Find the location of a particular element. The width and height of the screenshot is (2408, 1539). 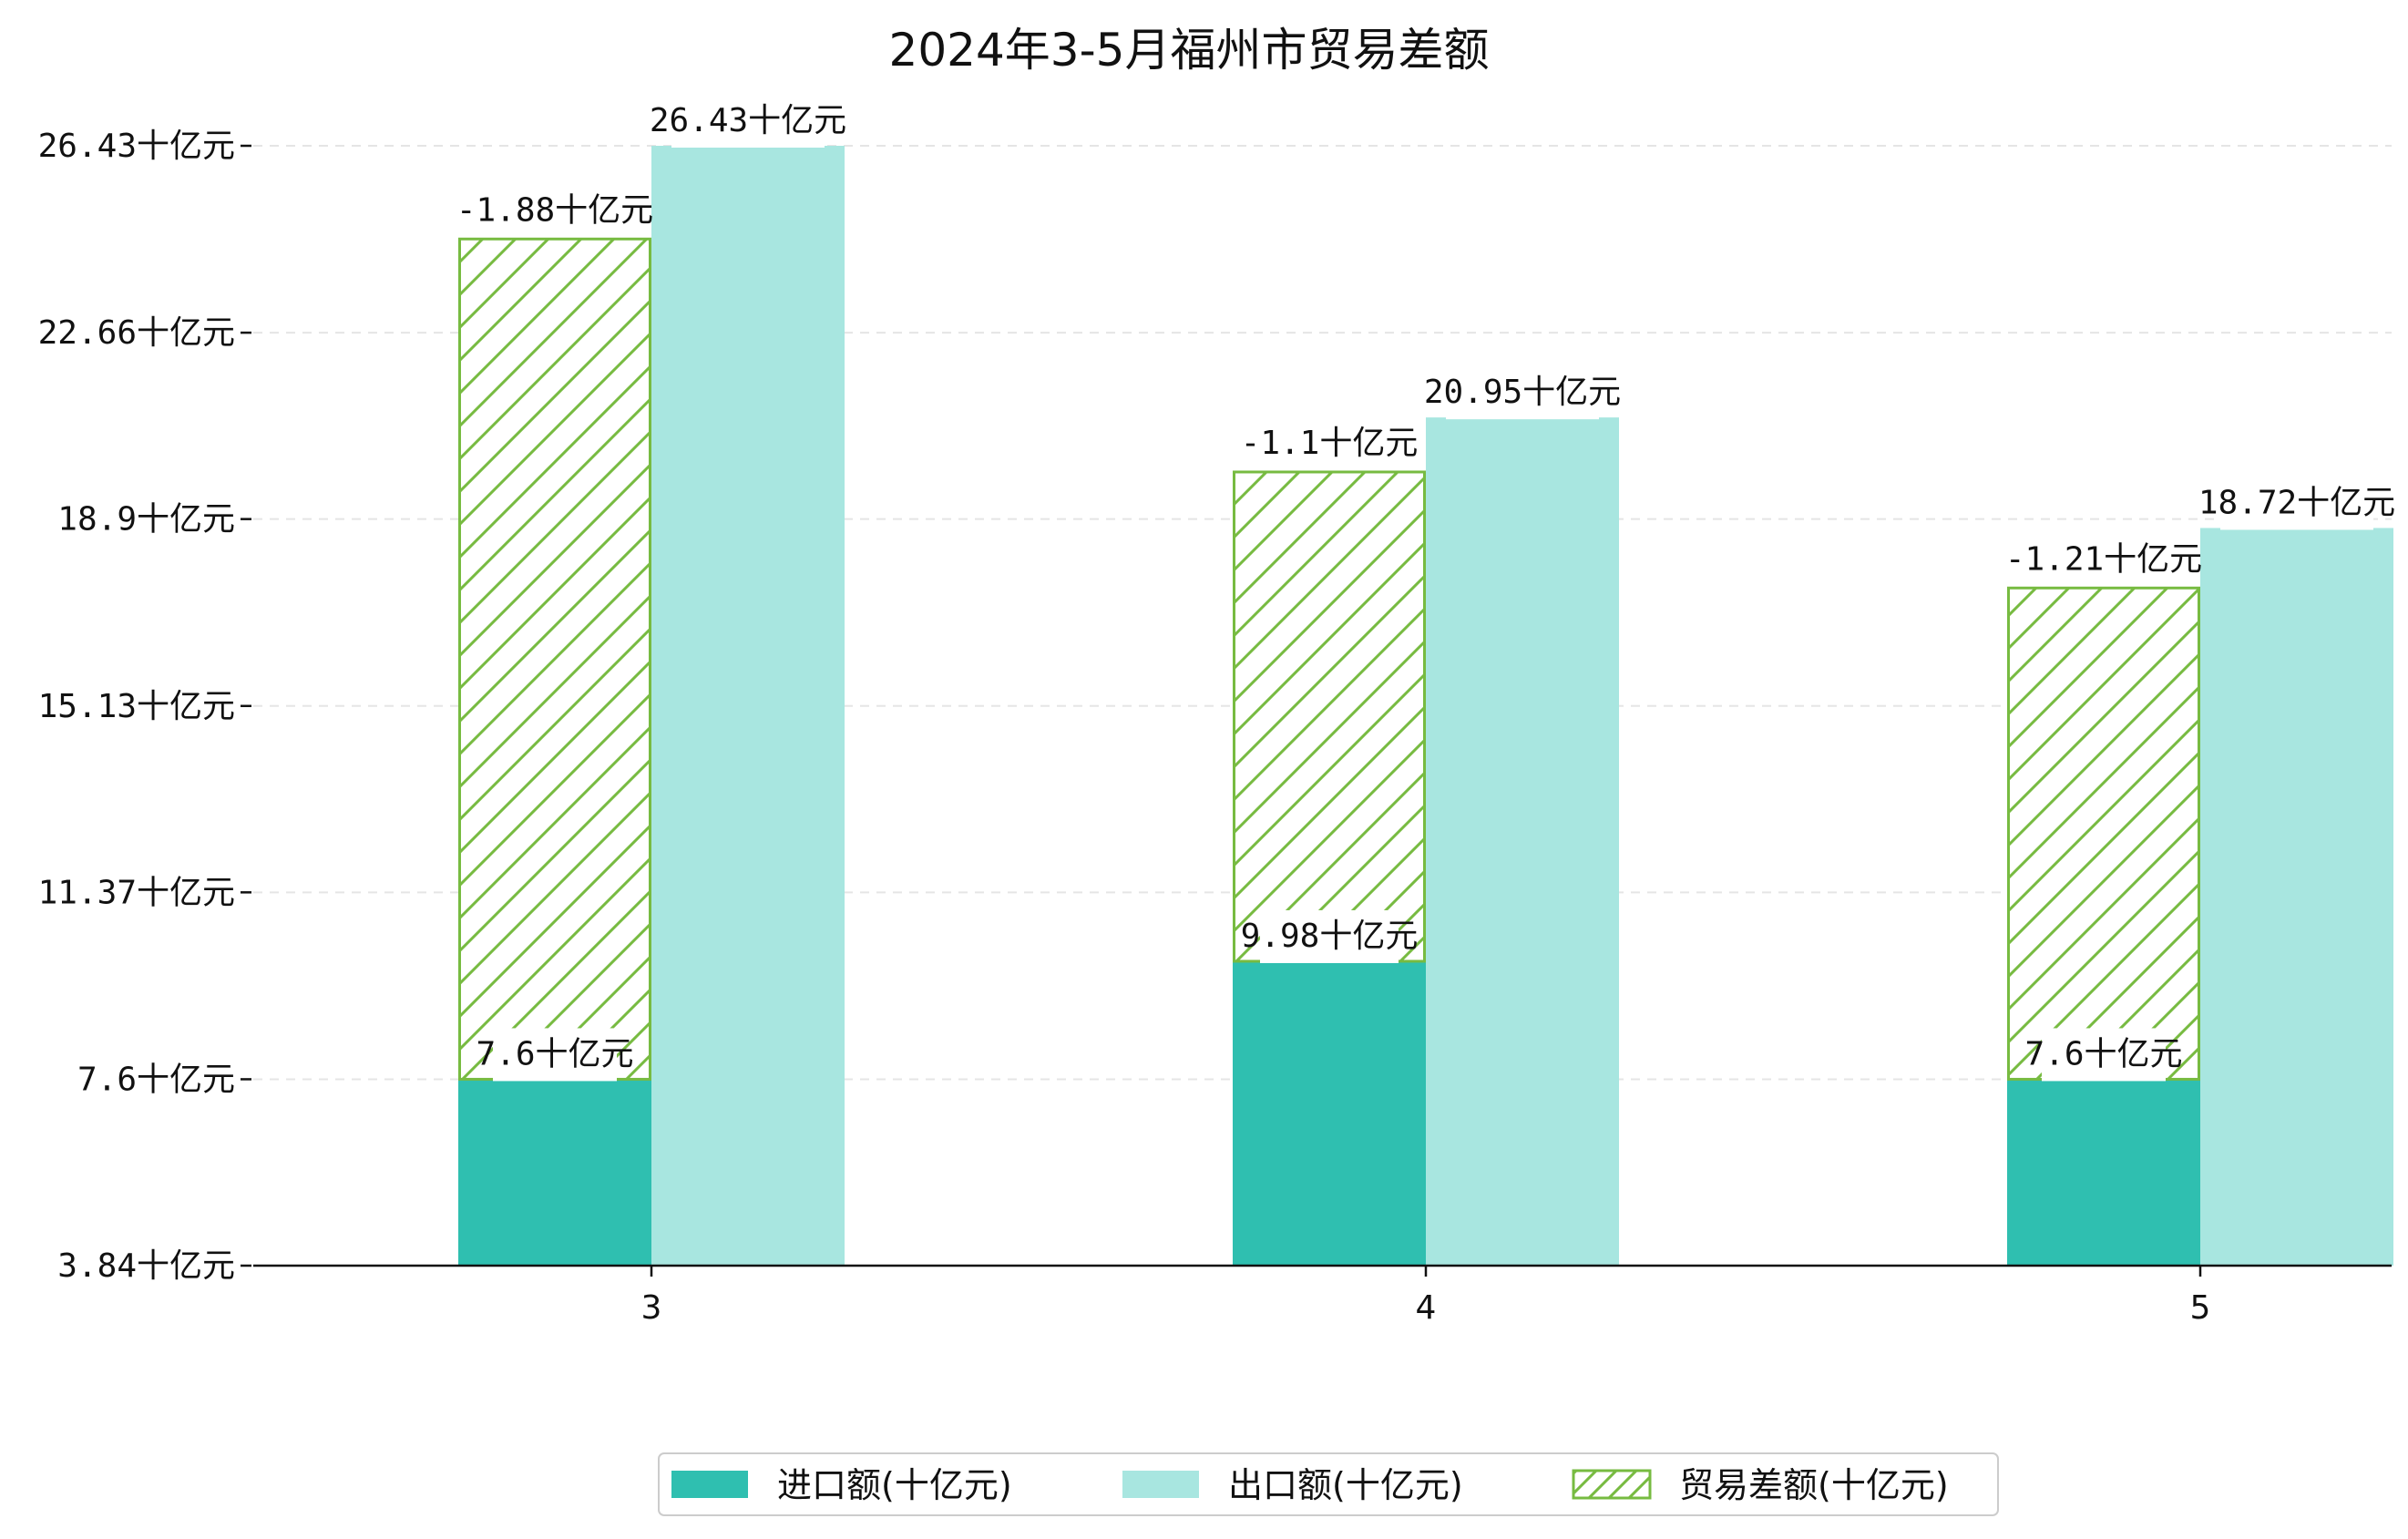

x-tick-label: 3 is located at coordinates (651, 1308).